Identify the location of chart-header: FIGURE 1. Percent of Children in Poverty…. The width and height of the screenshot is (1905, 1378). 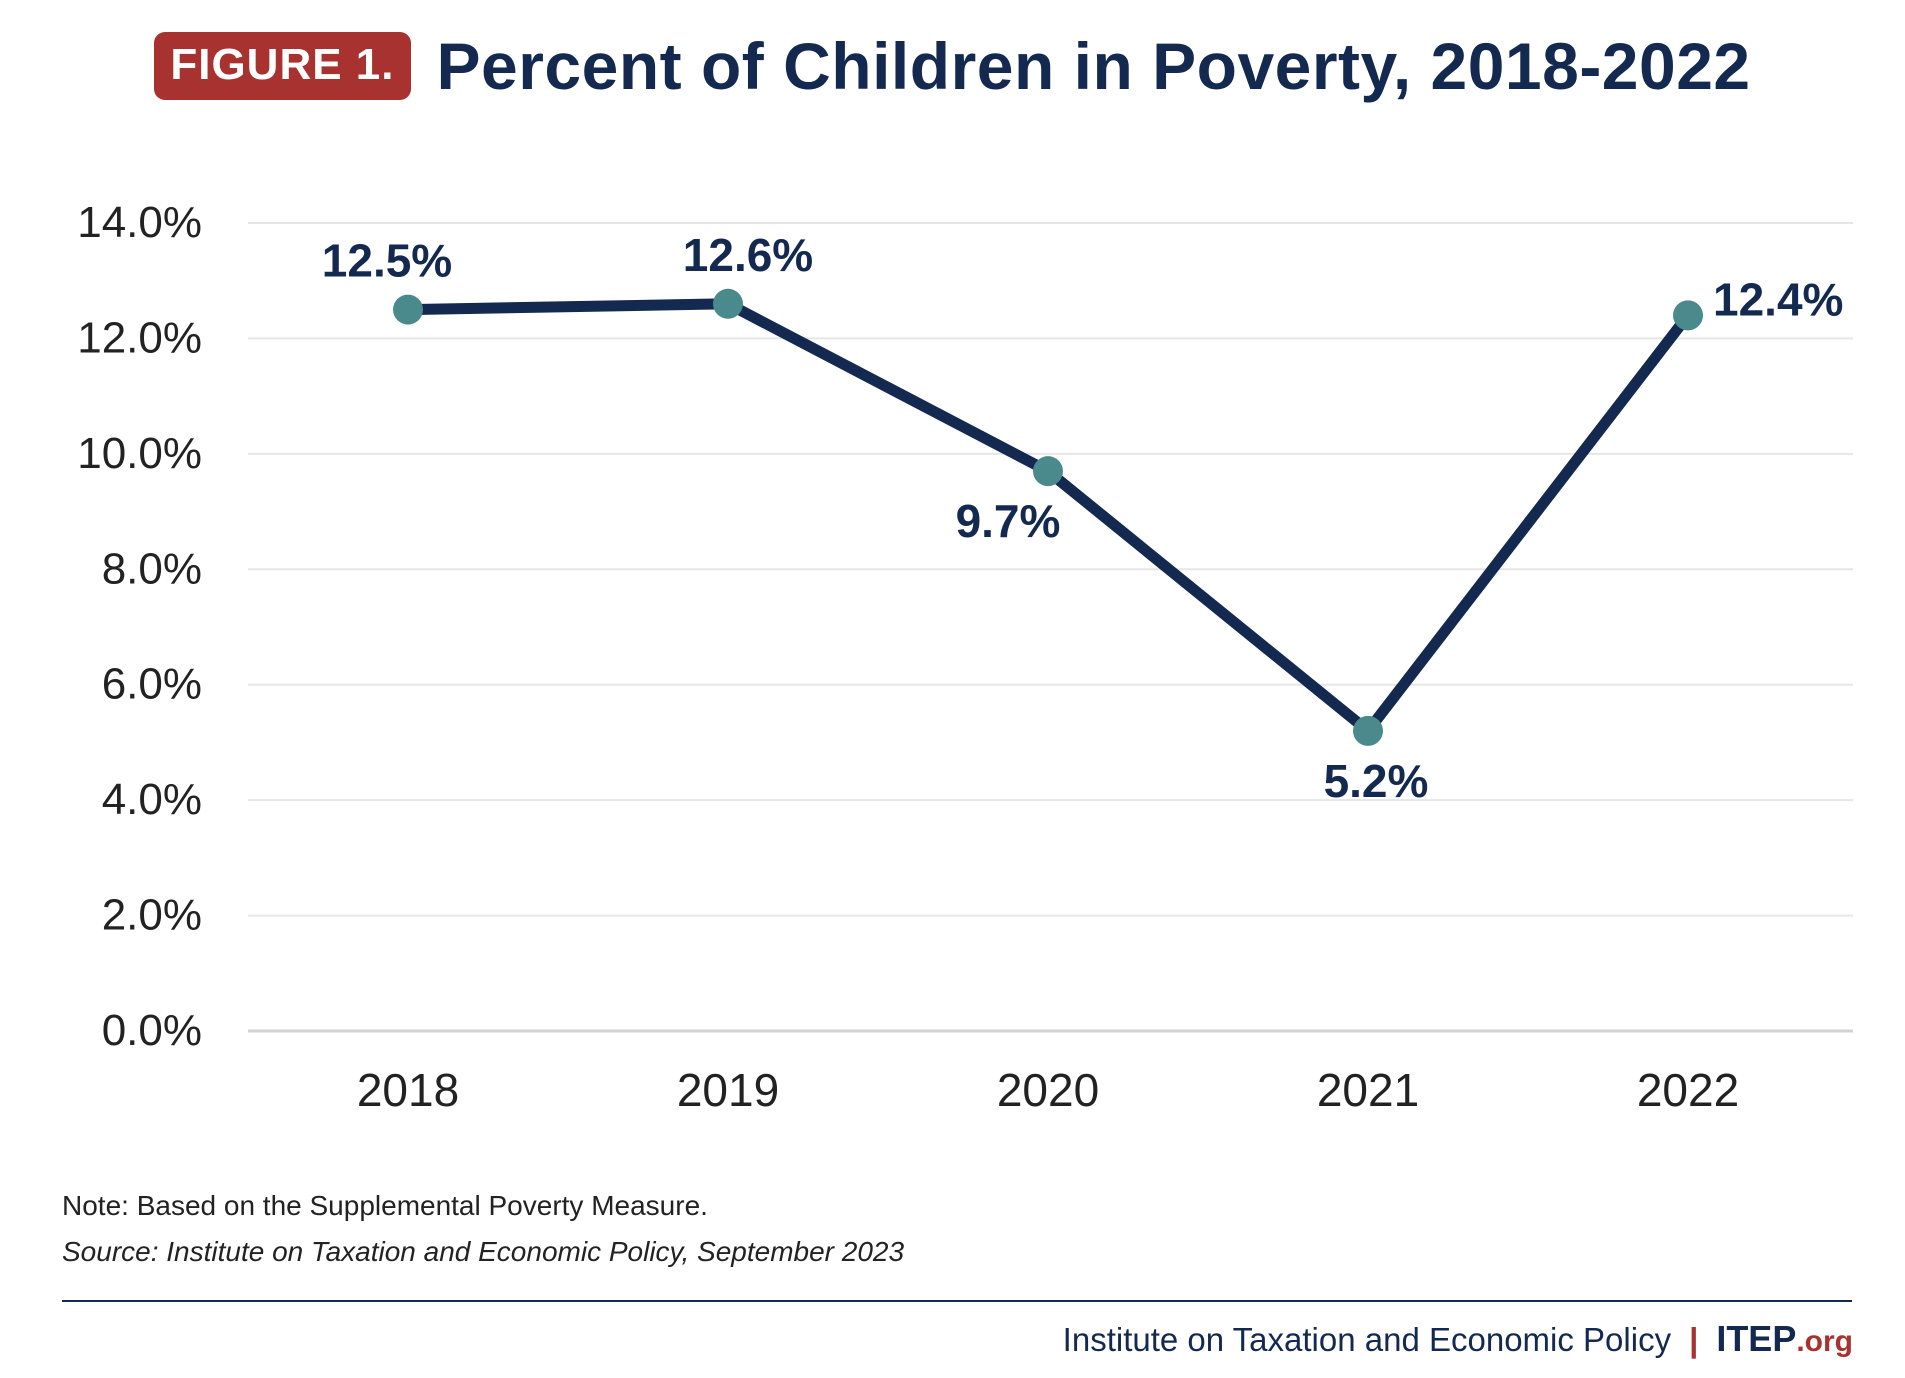
(952, 66).